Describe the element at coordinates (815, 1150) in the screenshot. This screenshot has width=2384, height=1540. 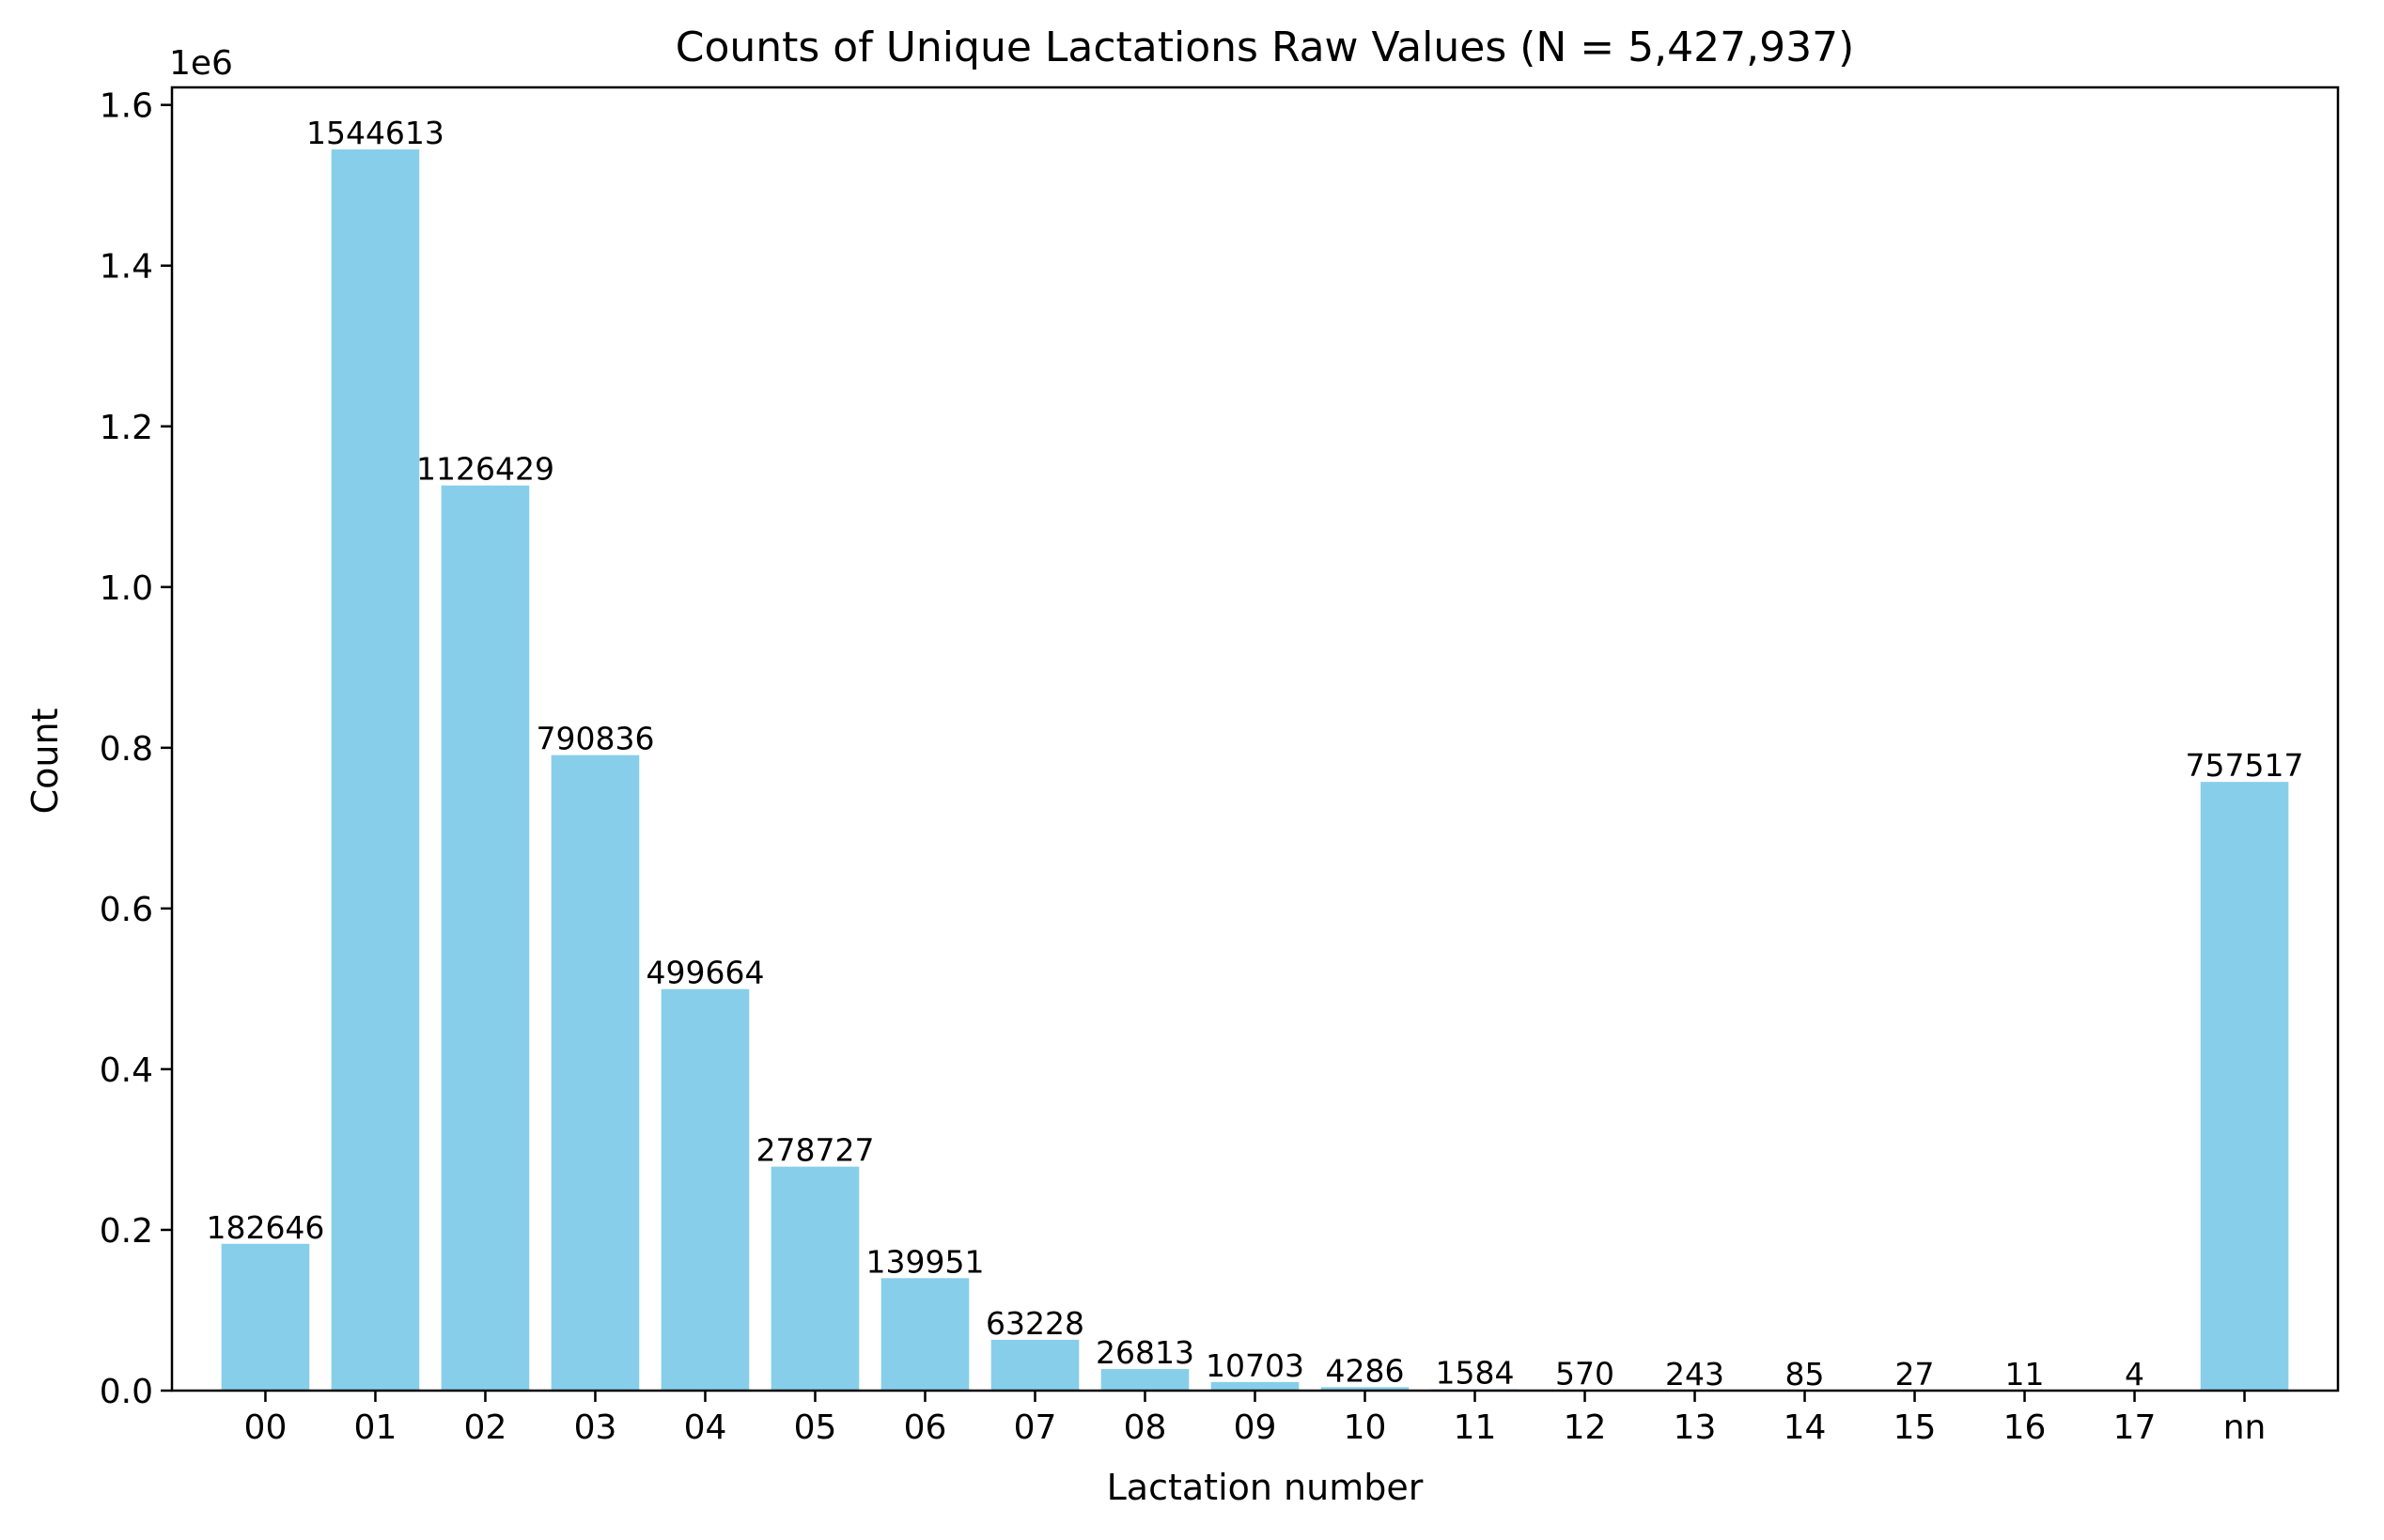
I see `data-label-05: 278727` at that location.